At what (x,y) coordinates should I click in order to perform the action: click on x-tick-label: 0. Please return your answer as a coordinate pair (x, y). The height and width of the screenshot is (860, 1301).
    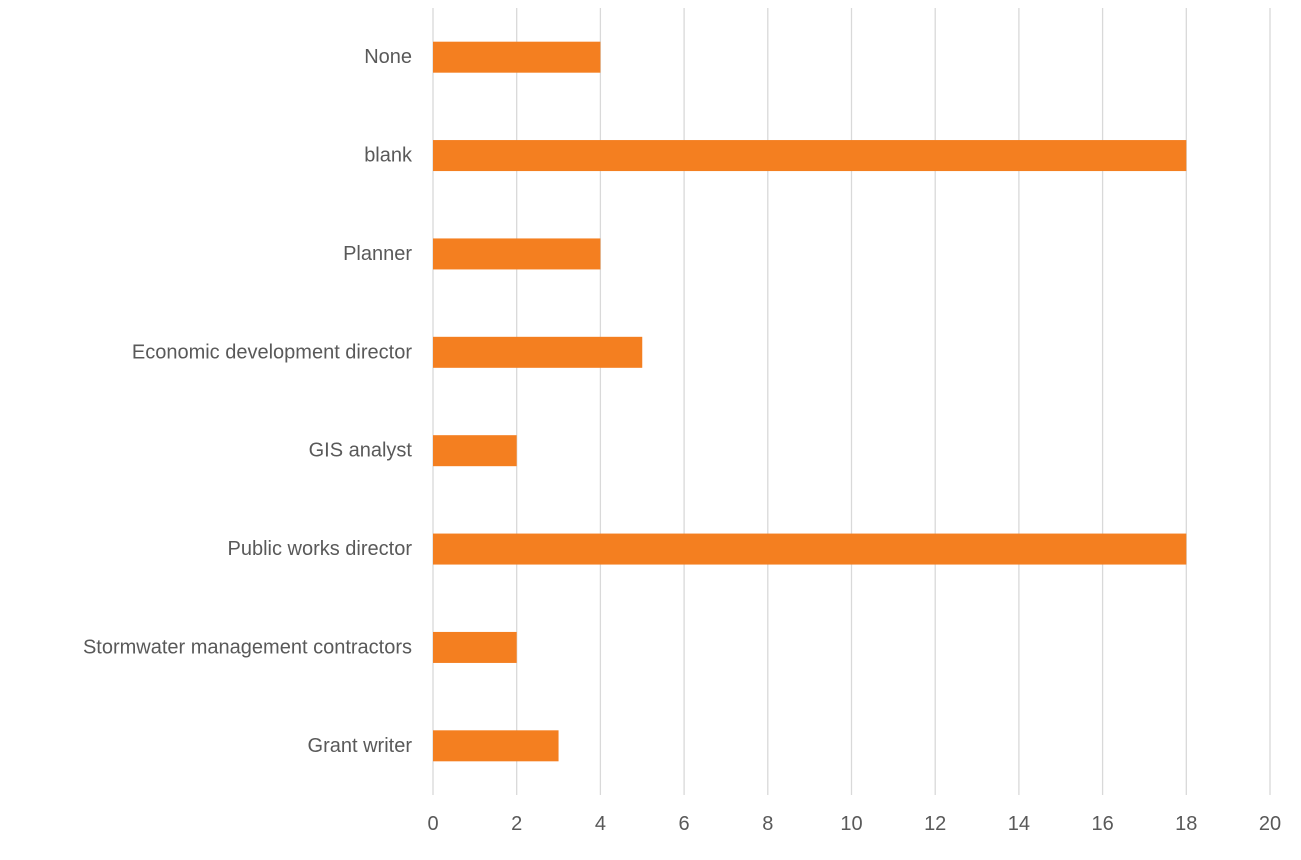
    Looking at the image, I should click on (432, 824).